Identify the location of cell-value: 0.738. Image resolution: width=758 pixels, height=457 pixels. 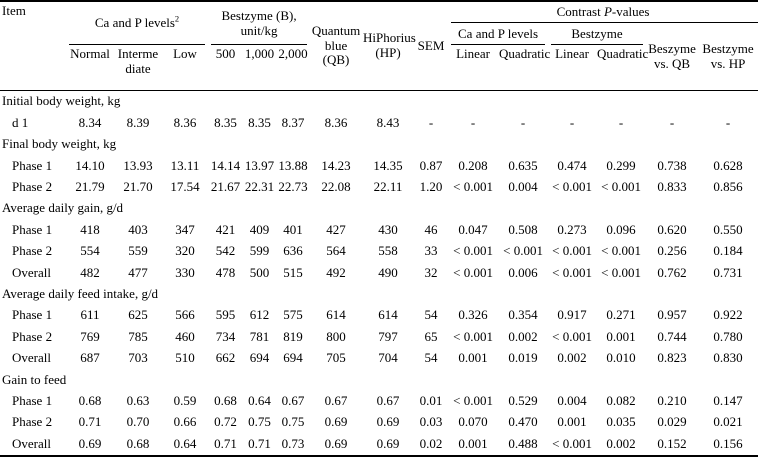
(672, 165).